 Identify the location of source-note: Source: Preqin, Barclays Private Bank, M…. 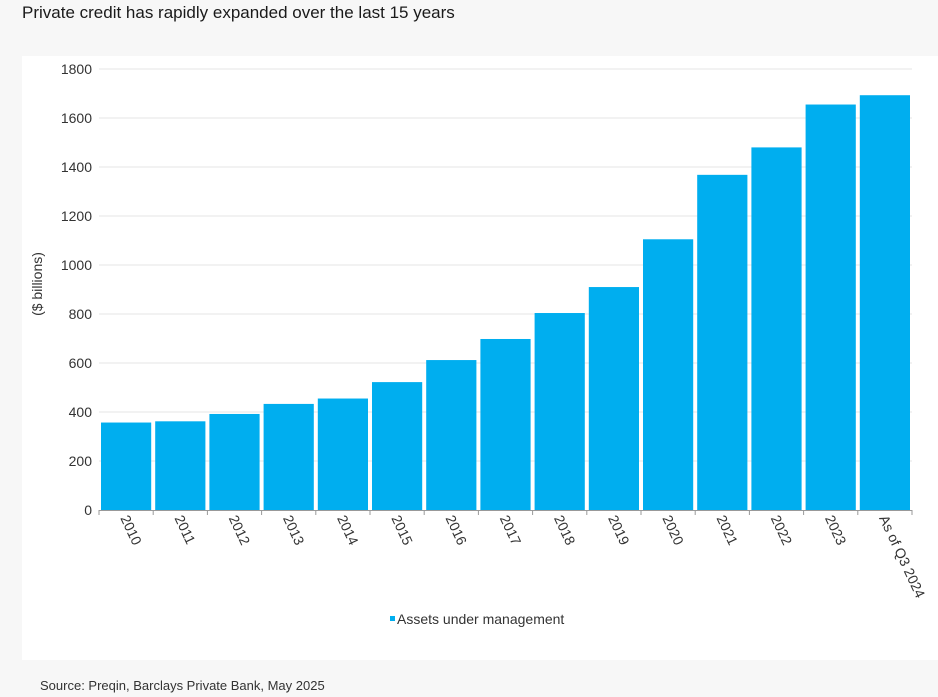
(182, 685).